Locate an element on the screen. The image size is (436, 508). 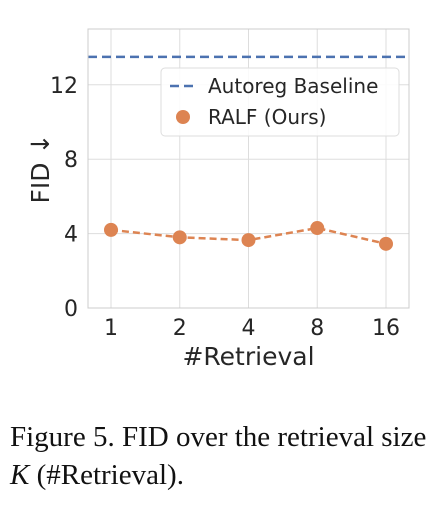
x-tick-label: 4 is located at coordinates (249, 328).